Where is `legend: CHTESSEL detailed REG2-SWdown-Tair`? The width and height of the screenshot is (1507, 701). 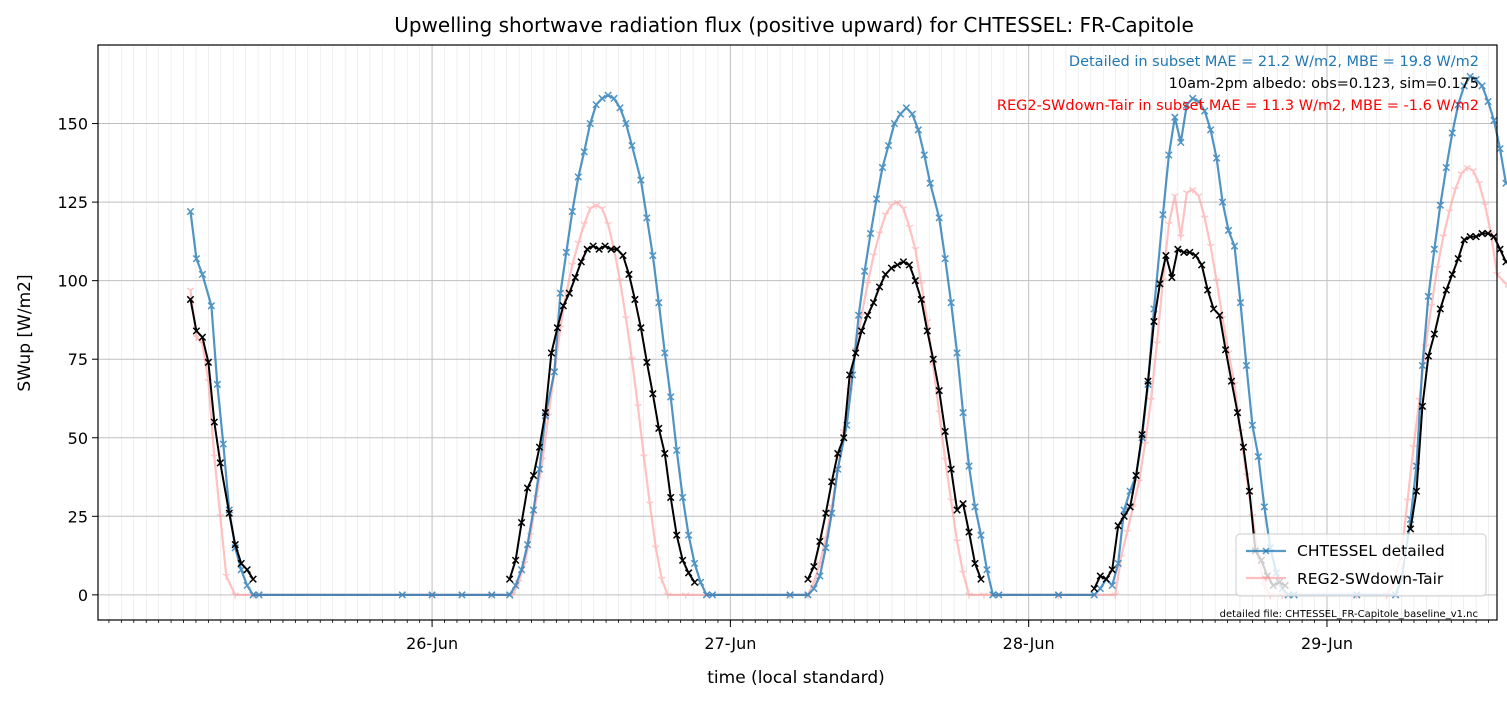
legend: CHTESSEL detailed REG2-SWdown-Tair is located at coordinates (1361, 565).